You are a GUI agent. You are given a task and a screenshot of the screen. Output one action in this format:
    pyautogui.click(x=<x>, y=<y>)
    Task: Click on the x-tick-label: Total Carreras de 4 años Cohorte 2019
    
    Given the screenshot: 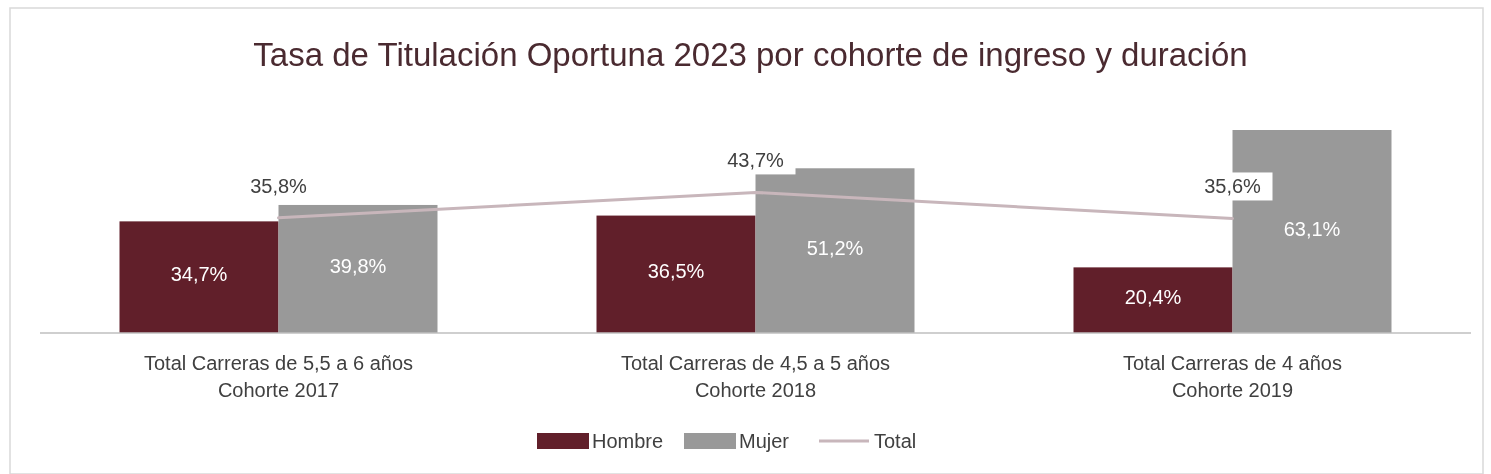 What is the action you would take?
    pyautogui.click(x=1232, y=376)
    